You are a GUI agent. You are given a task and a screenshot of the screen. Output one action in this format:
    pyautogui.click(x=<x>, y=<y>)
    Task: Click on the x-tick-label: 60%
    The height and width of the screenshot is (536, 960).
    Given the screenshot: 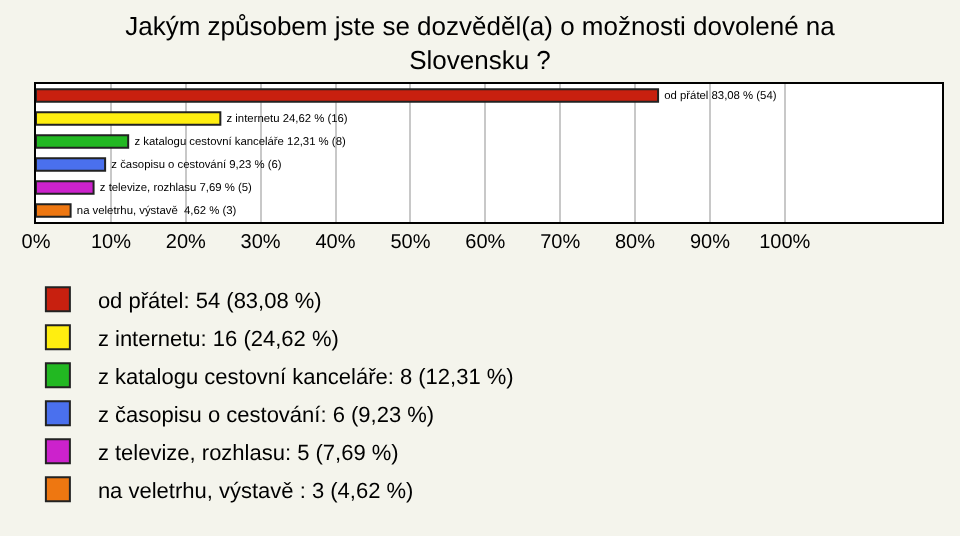 What is the action you would take?
    pyautogui.click(x=485, y=243)
    